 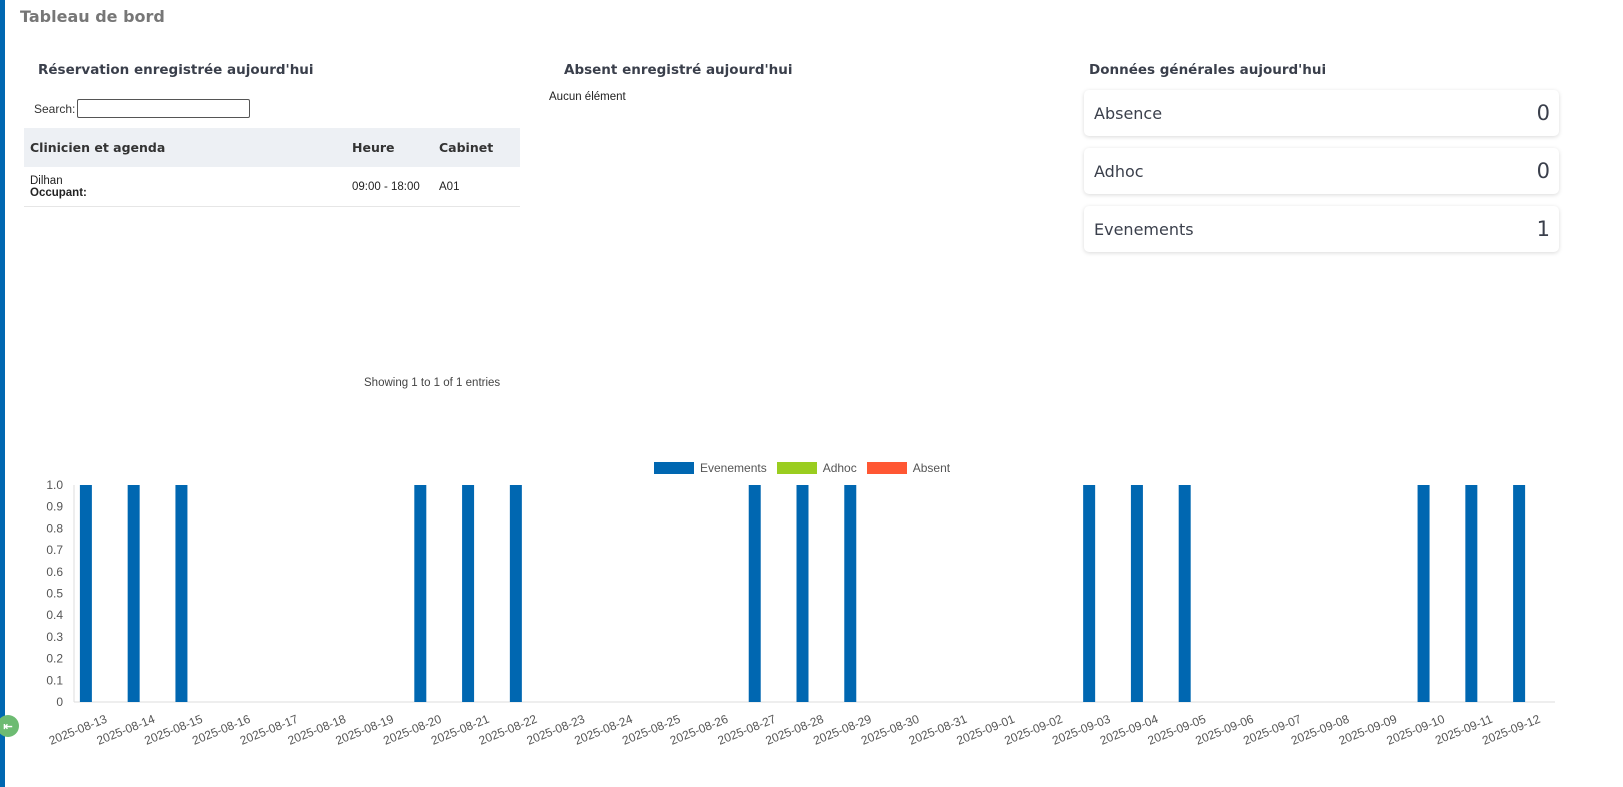 I want to click on reservations-title: Réservation enregistrée aujourd'hui, so click(x=176, y=70).